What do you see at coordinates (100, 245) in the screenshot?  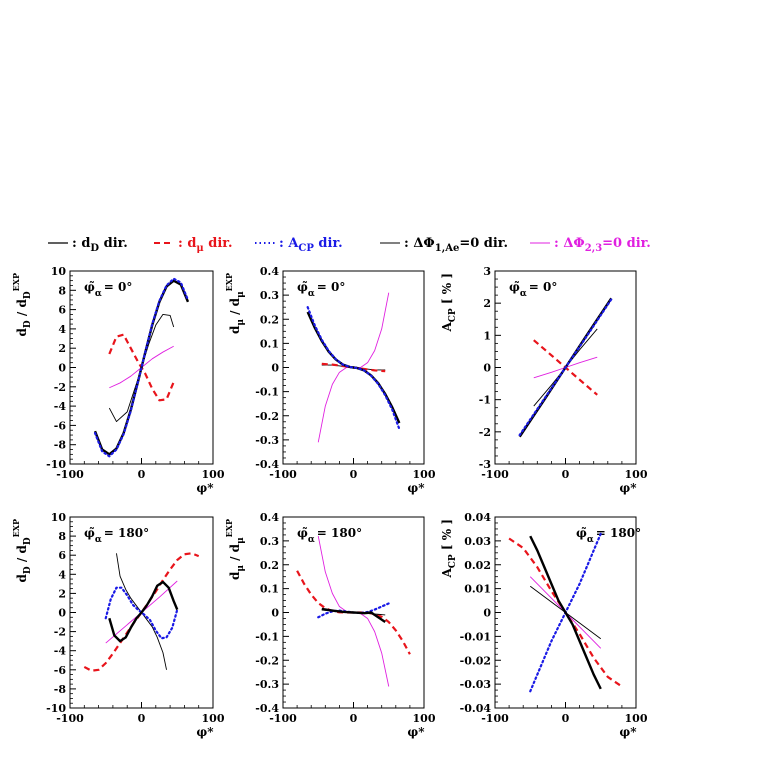 I see `legend-label: : dD dir.` at bounding box center [100, 245].